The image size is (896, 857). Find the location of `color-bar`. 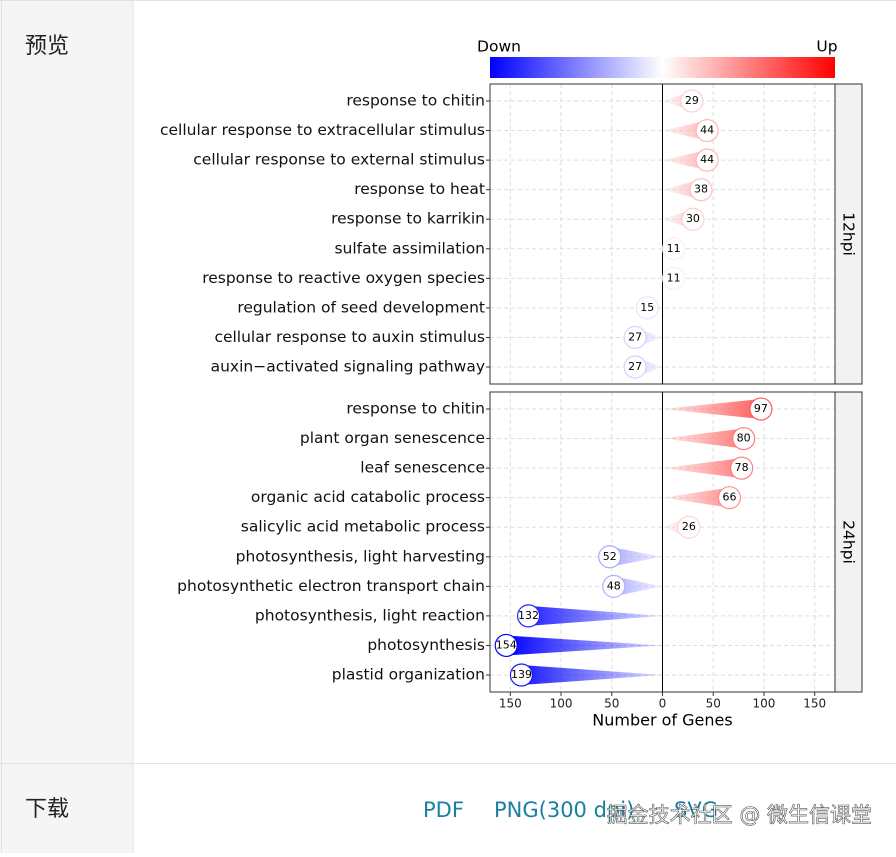

color-bar is located at coordinates (662, 67).